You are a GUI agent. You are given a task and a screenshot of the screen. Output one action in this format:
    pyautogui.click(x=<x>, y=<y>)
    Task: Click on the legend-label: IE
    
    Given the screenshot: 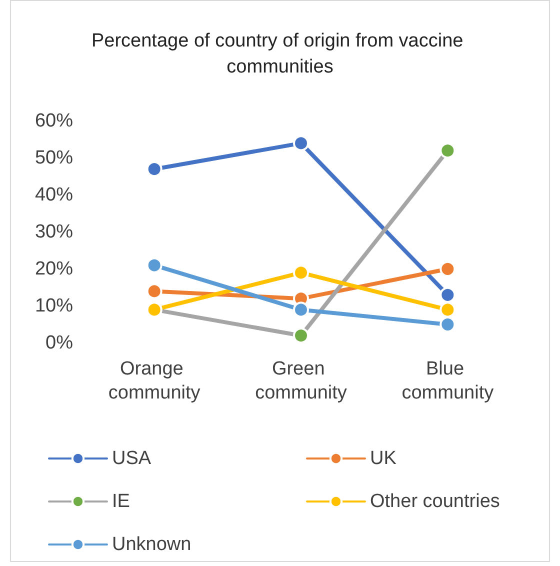 What is the action you would take?
    pyautogui.click(x=121, y=501)
    